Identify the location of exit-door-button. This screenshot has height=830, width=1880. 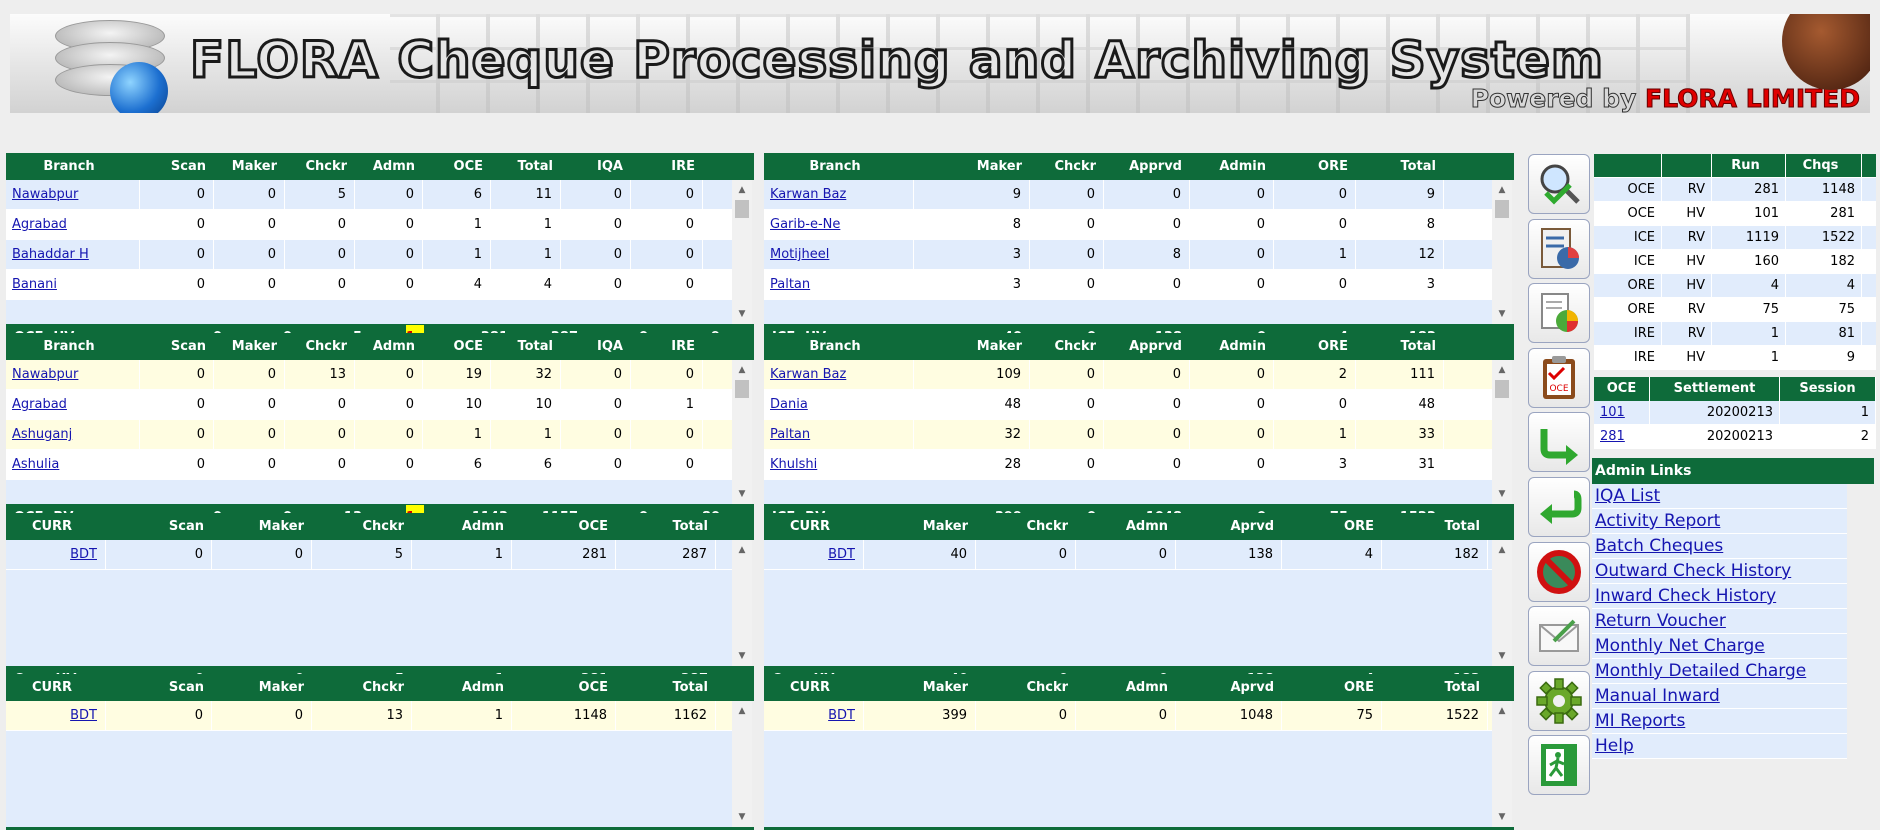
(1559, 765).